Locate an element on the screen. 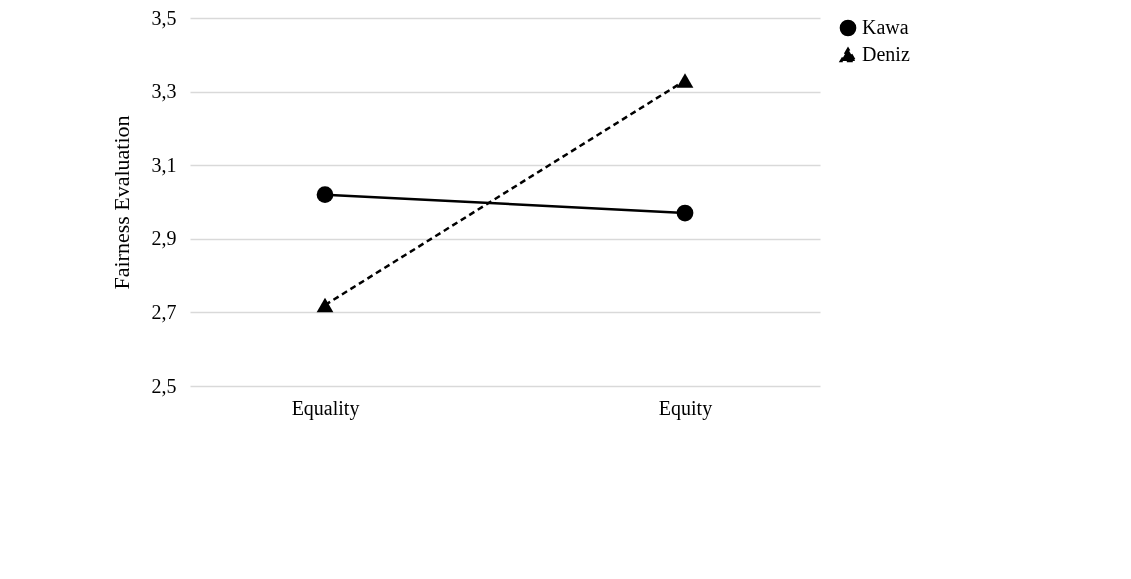 The height and width of the screenshot is (579, 1131). y-tick-label: 2,9 is located at coordinates (164, 238).